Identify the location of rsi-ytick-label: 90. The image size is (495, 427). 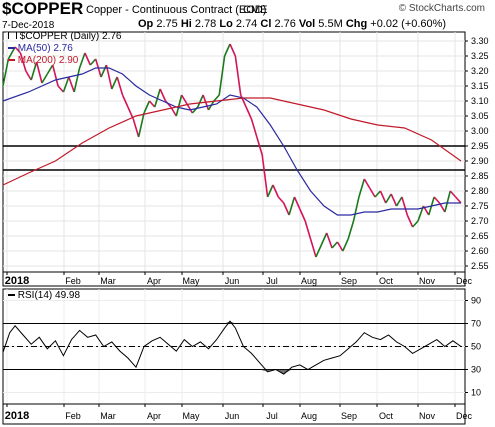
(476, 301).